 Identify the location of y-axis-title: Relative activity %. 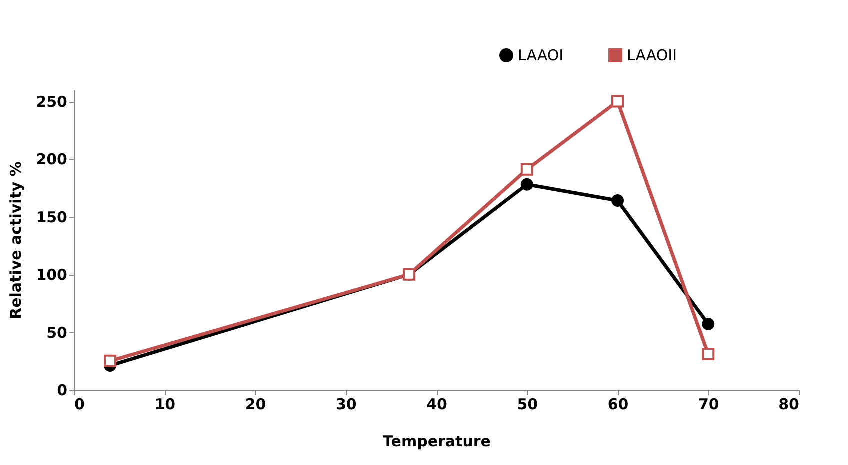
(16, 241).